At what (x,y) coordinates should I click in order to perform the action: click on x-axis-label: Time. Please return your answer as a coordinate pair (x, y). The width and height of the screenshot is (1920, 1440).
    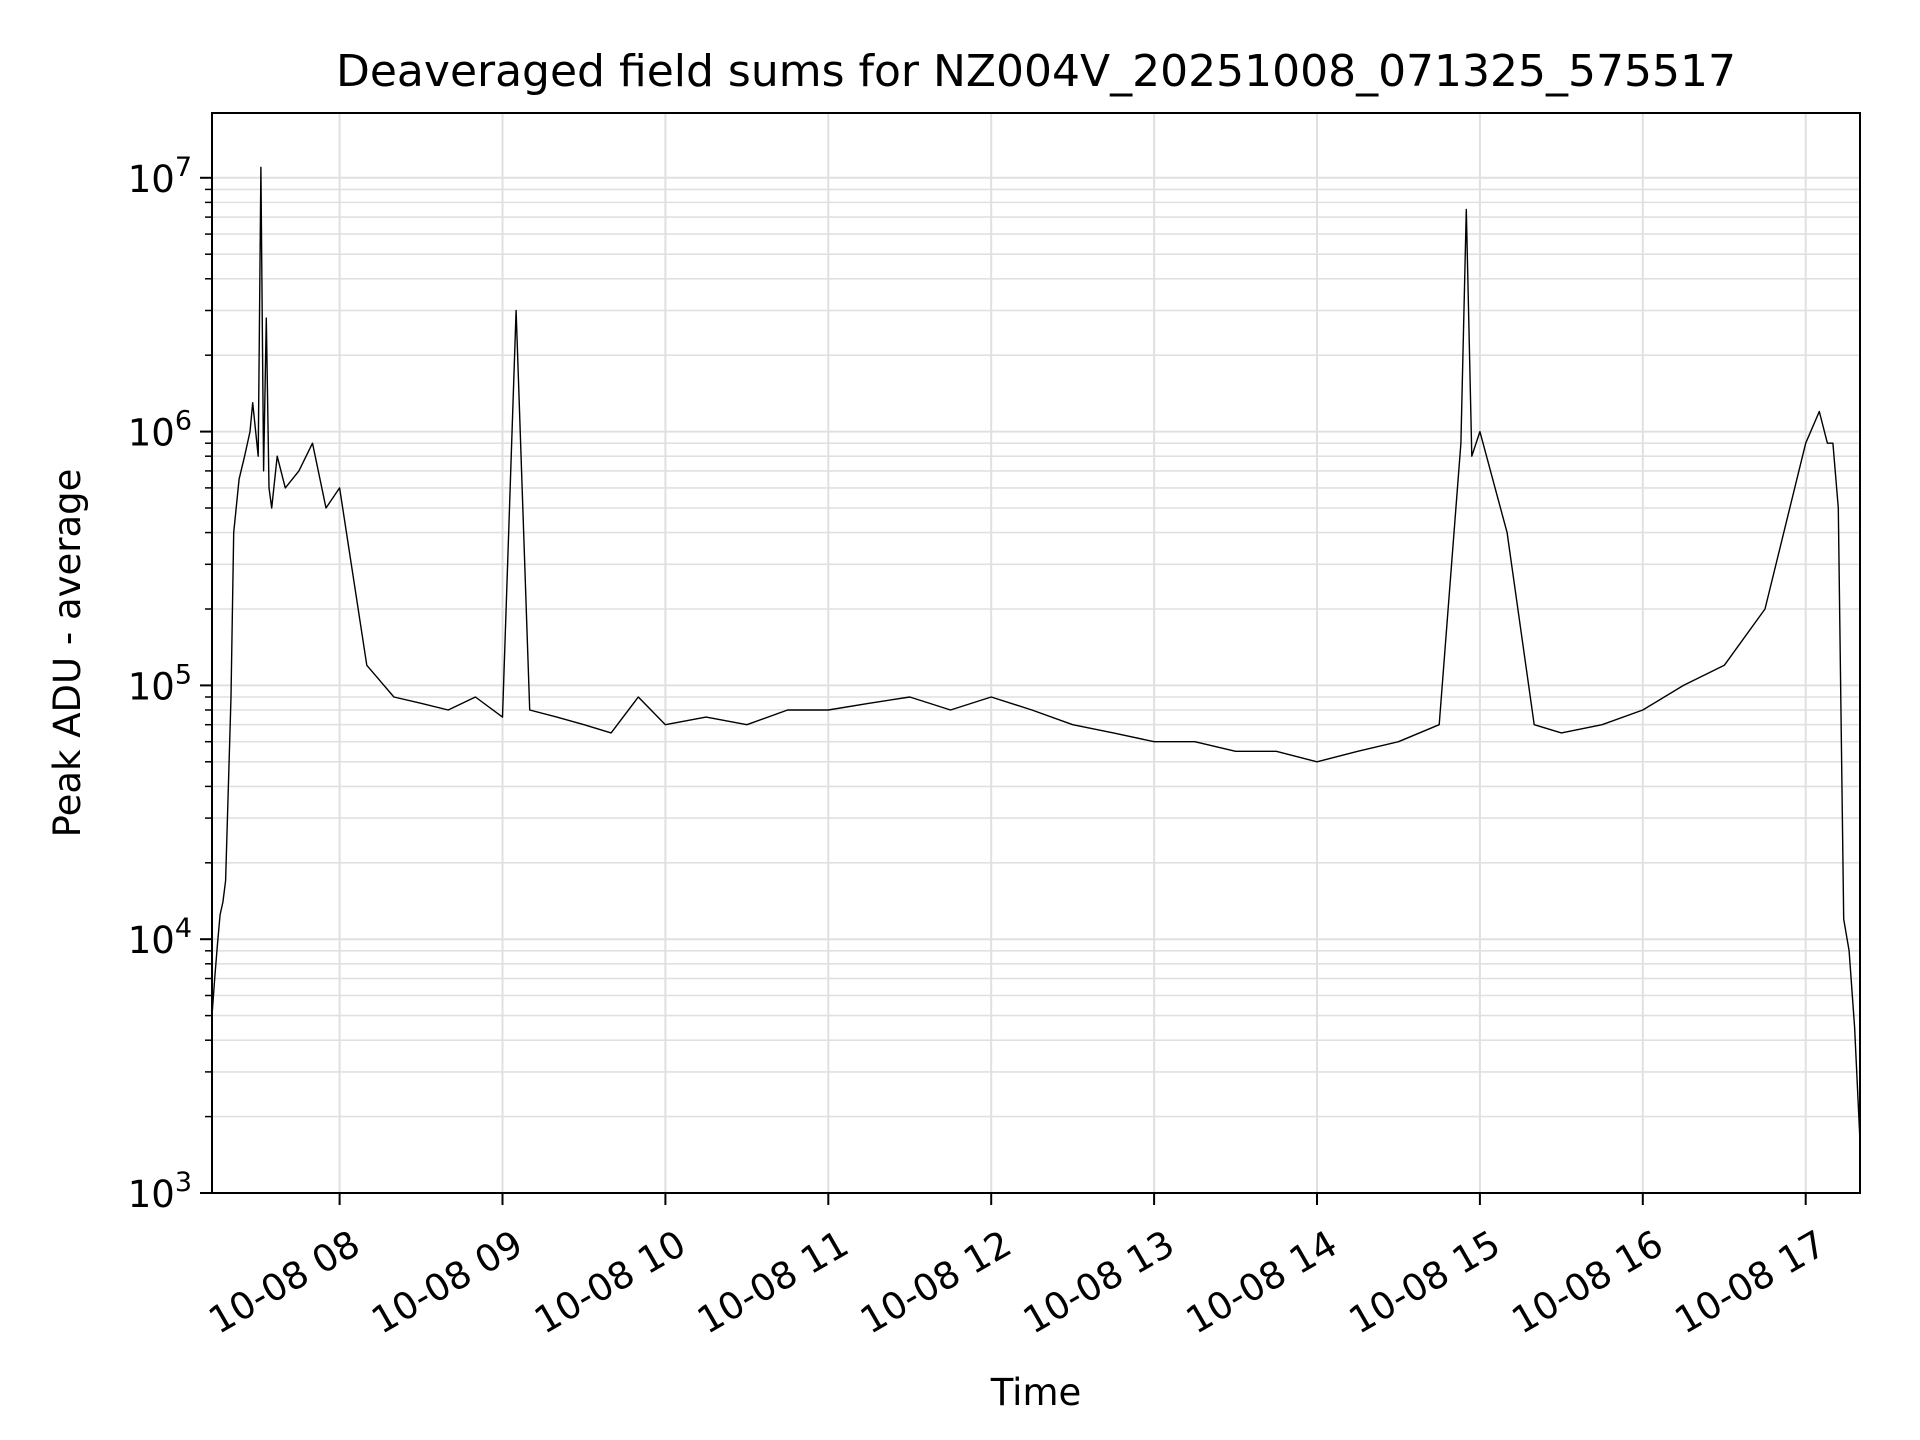
    Looking at the image, I should click on (1036, 1392).